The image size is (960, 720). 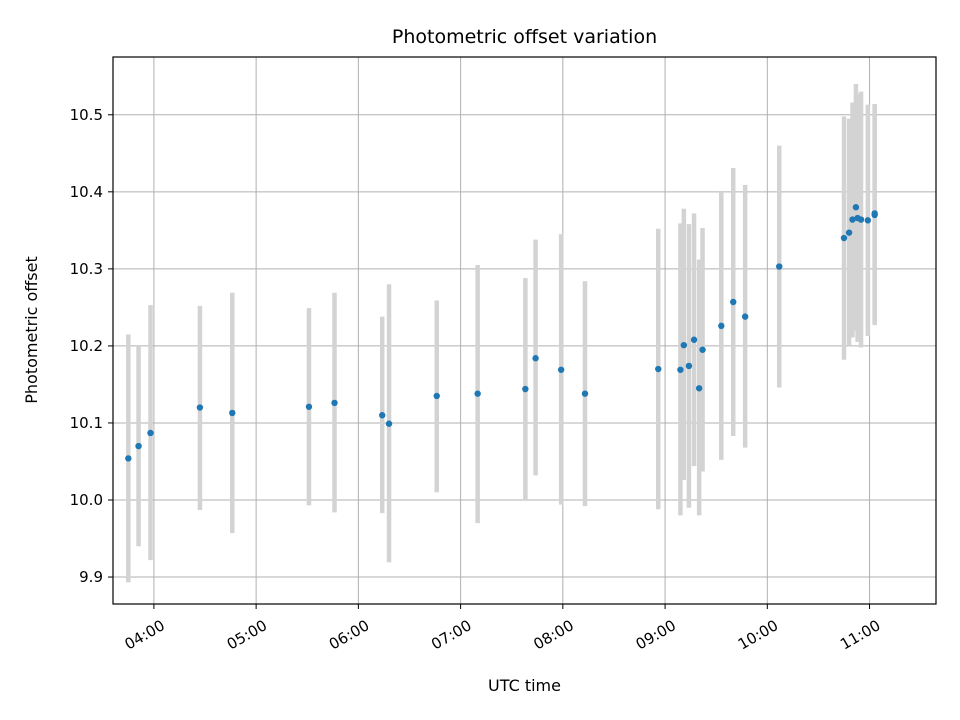 I want to click on y-tick-layer: 9.9 10.0 10.1 10.2 10.3 10.4 10.5, so click(x=91, y=346).